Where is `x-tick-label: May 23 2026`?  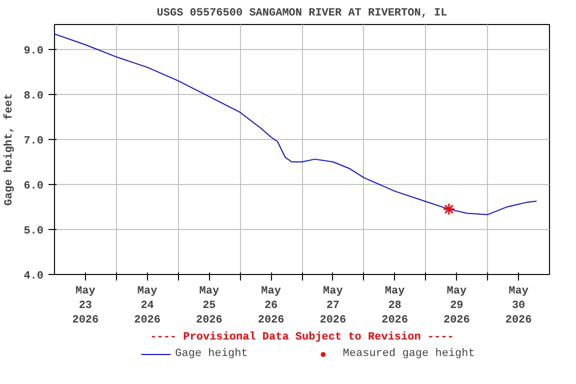 x-tick-label: May 23 2026 is located at coordinates (85, 306).